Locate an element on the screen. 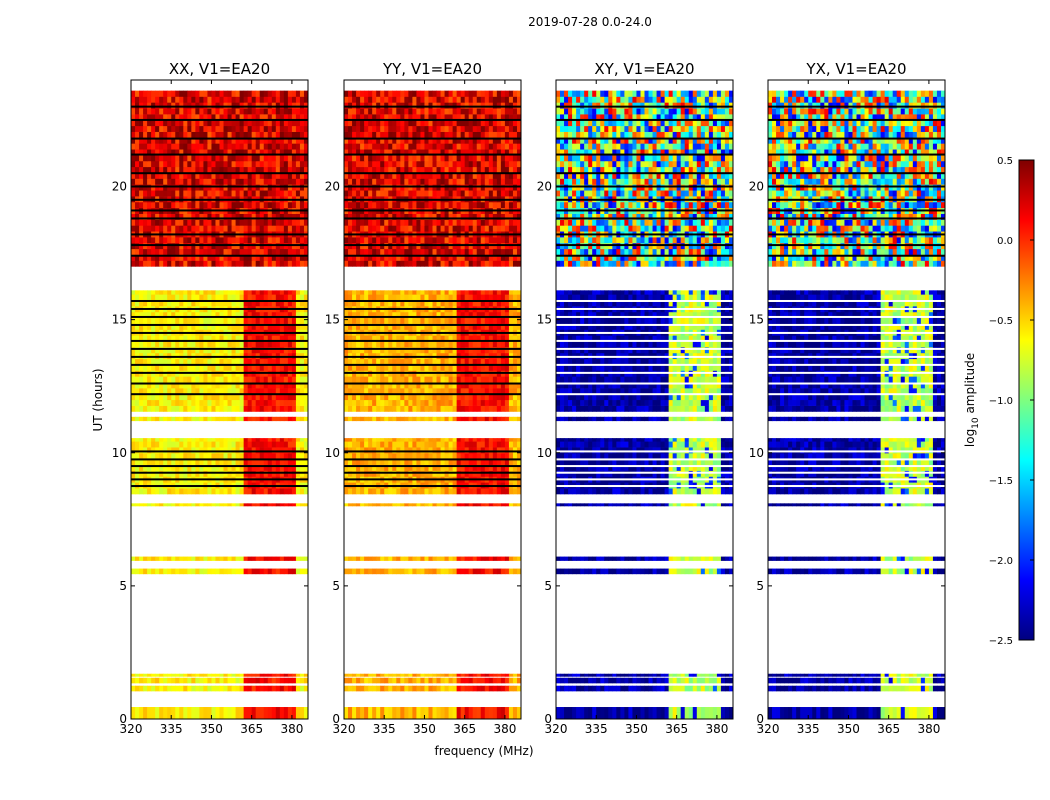 The image size is (1050, 800). colorbar-tick-label: 0.5 is located at coordinates (1005, 161).